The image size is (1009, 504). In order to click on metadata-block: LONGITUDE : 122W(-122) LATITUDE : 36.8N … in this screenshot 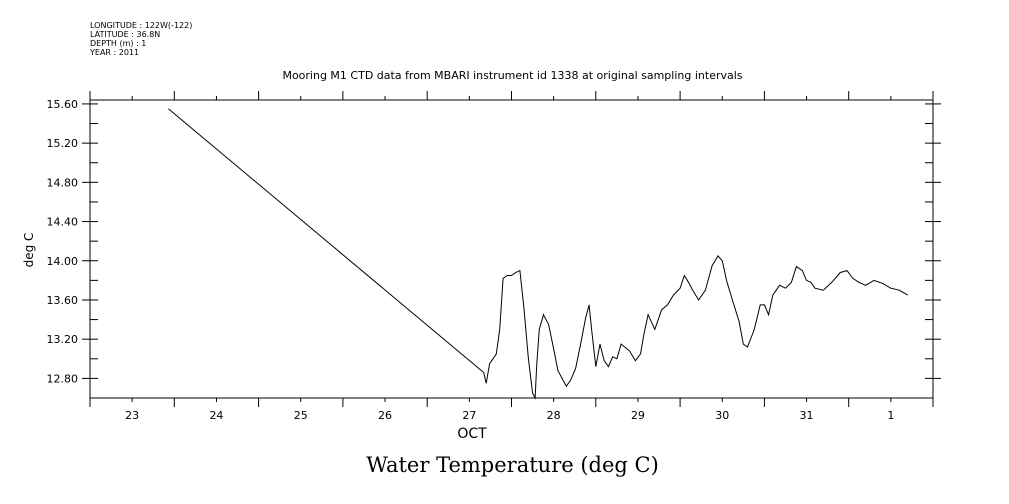, I will do `click(141, 39)`.